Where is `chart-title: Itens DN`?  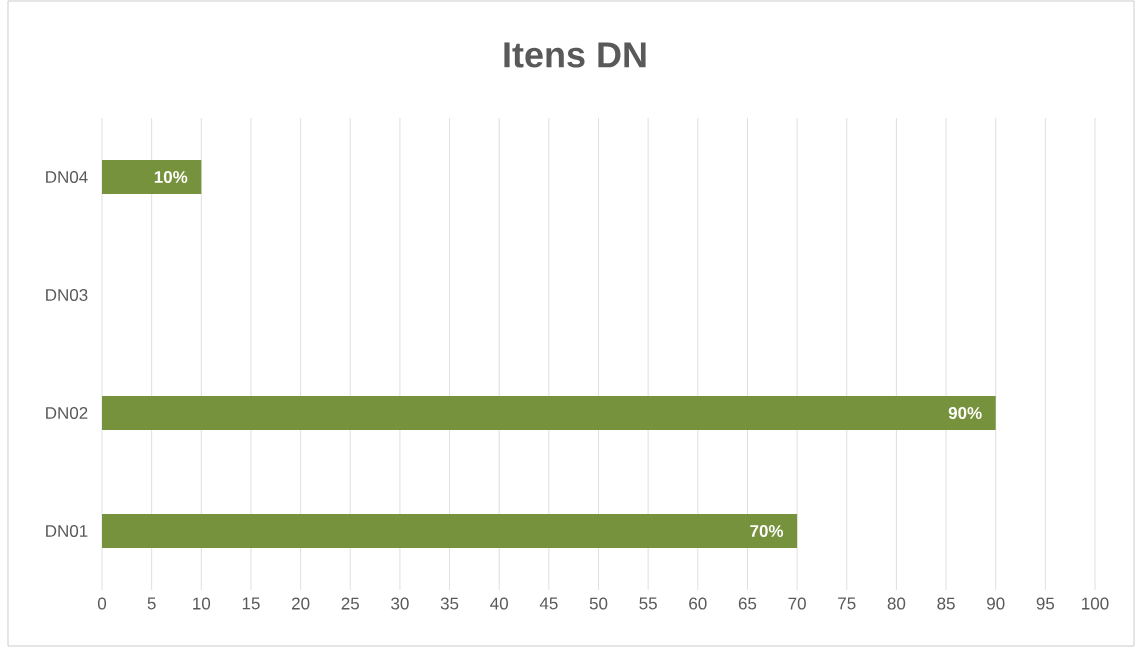
chart-title: Itens DN is located at coordinates (575, 55).